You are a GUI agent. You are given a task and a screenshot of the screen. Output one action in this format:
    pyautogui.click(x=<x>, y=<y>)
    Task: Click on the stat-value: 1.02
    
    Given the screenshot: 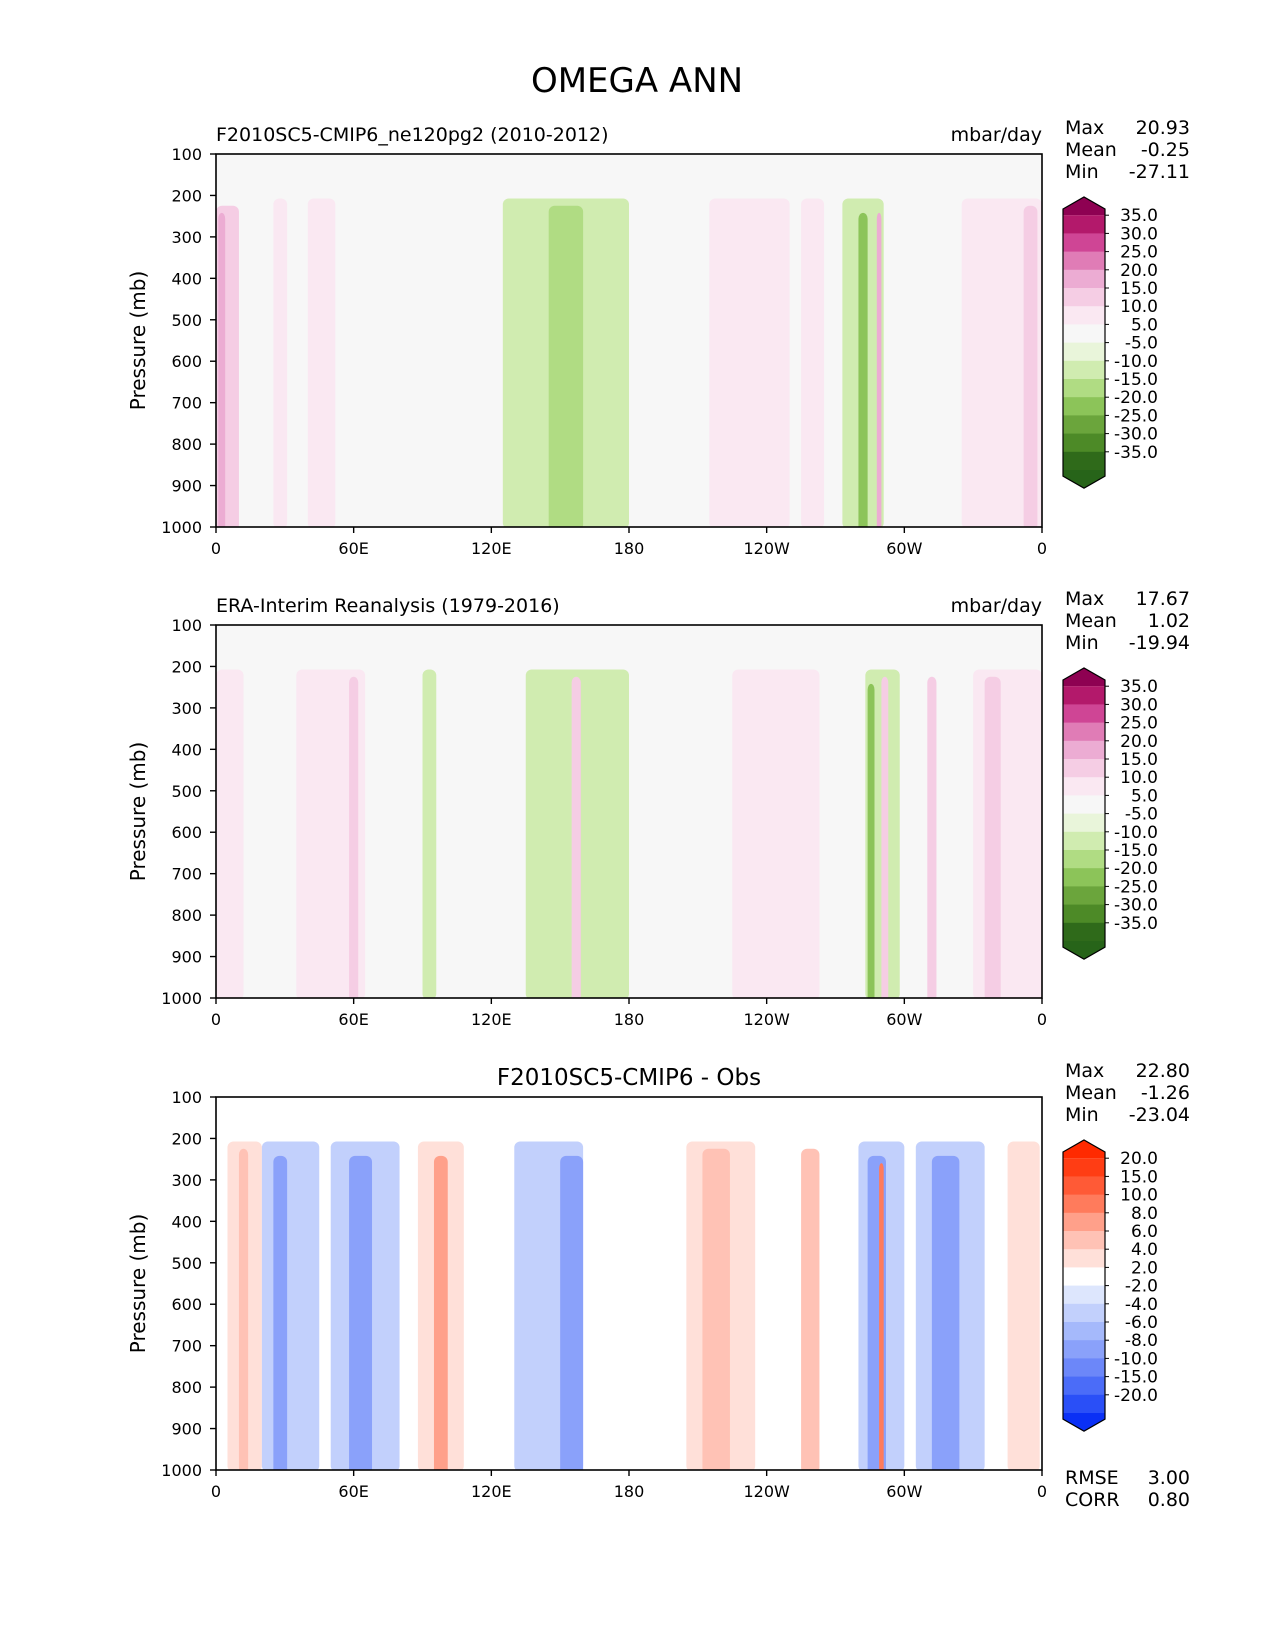 What is the action you would take?
    pyautogui.click(x=1169, y=621)
    